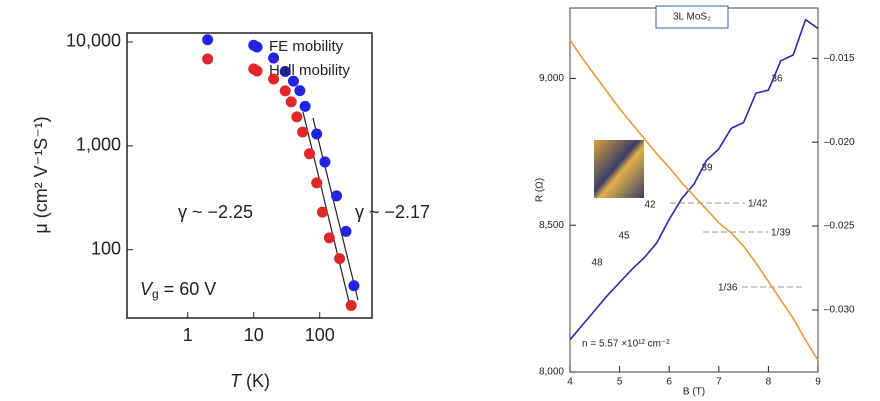 This screenshot has height=401, width=880. What do you see at coordinates (620, 382) in the screenshot?
I see `x-tick-label: 5` at bounding box center [620, 382].